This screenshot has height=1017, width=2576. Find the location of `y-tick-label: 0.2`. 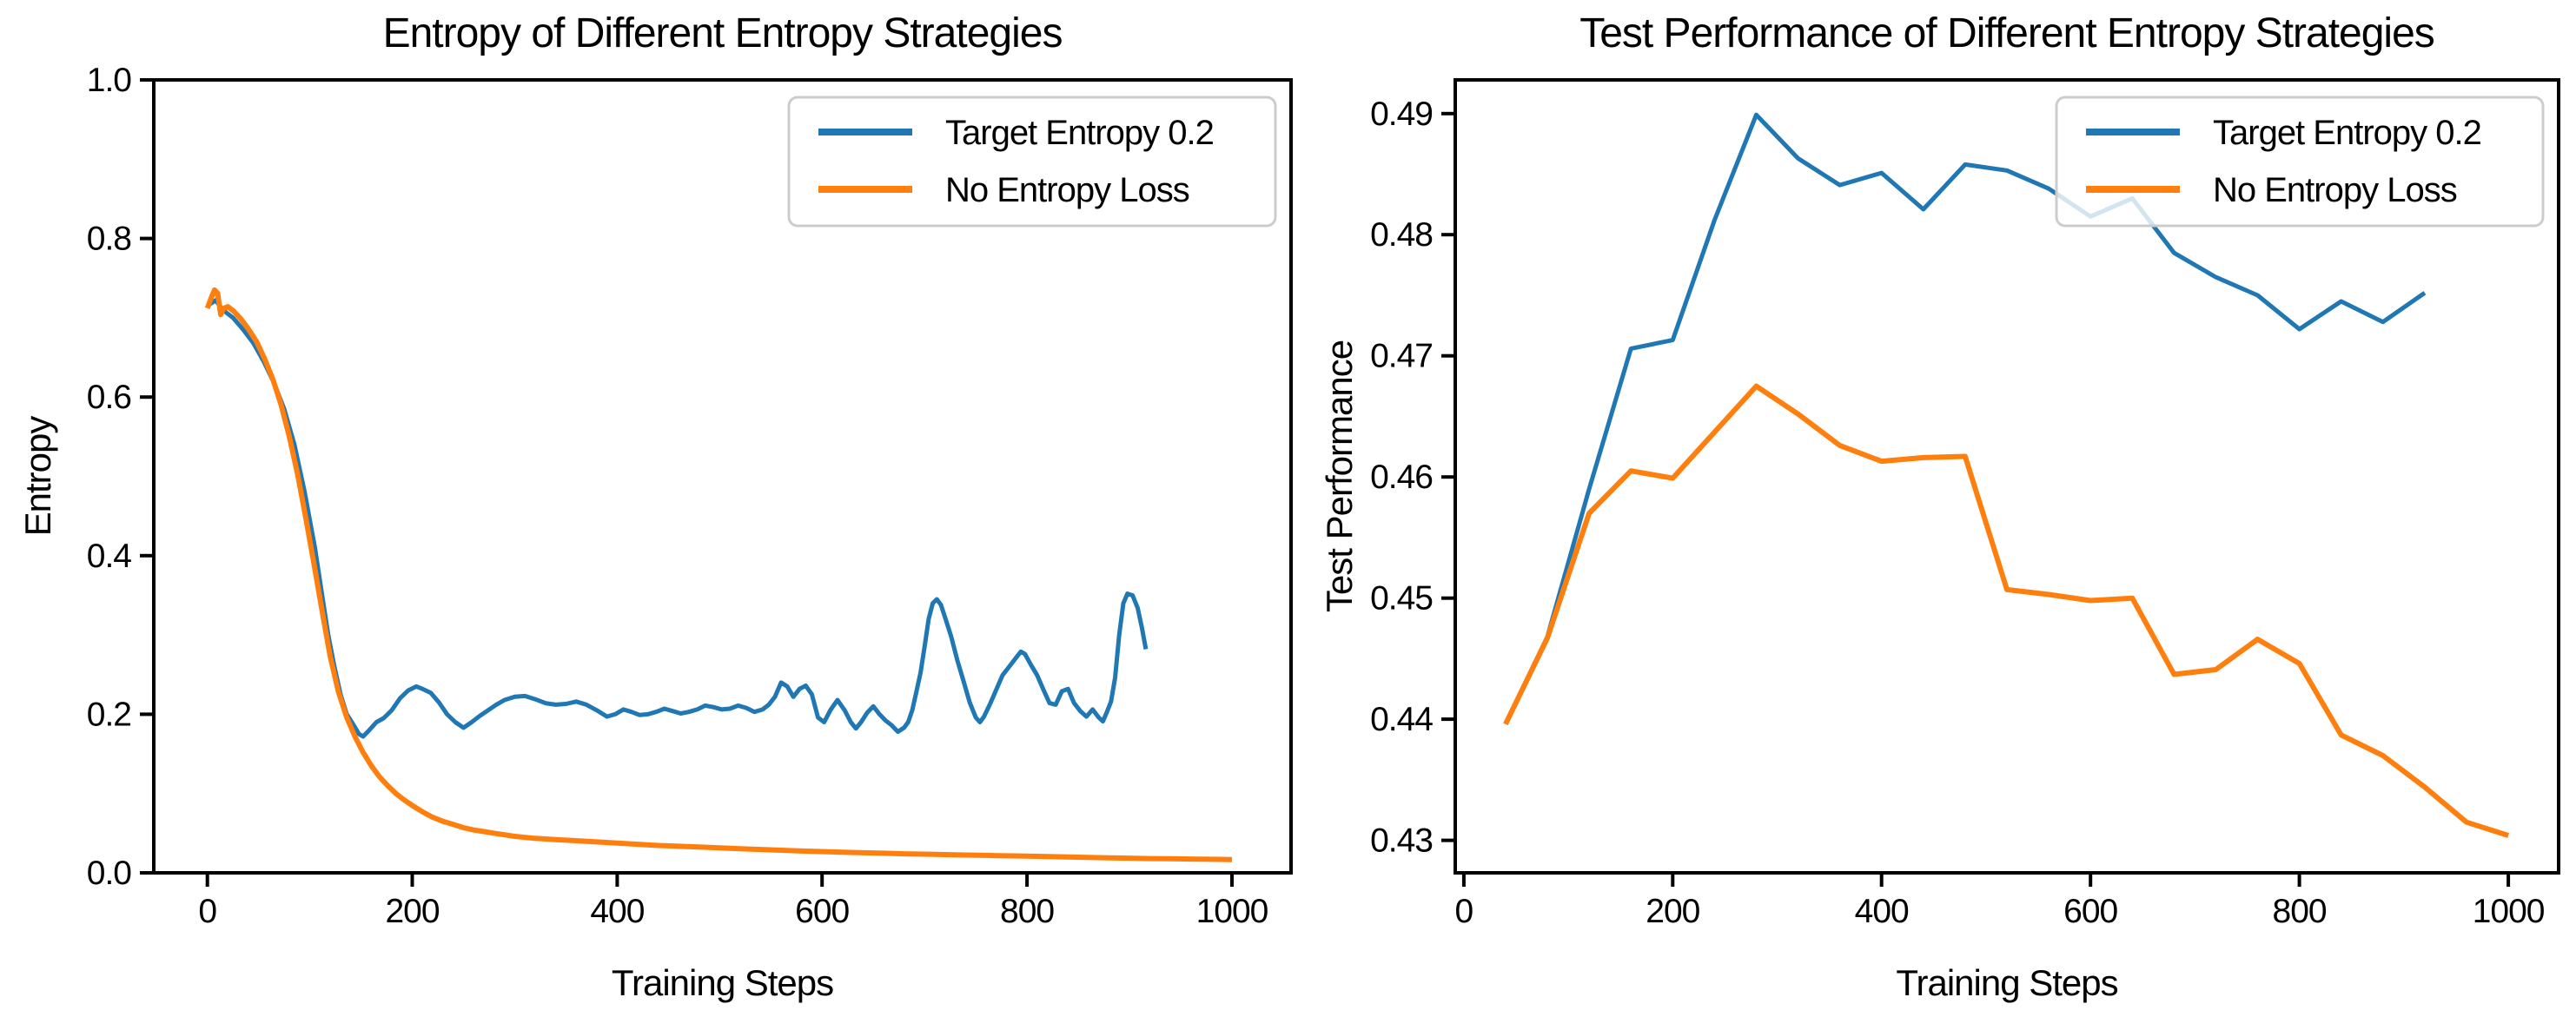

y-tick-label: 0.2 is located at coordinates (109, 715).